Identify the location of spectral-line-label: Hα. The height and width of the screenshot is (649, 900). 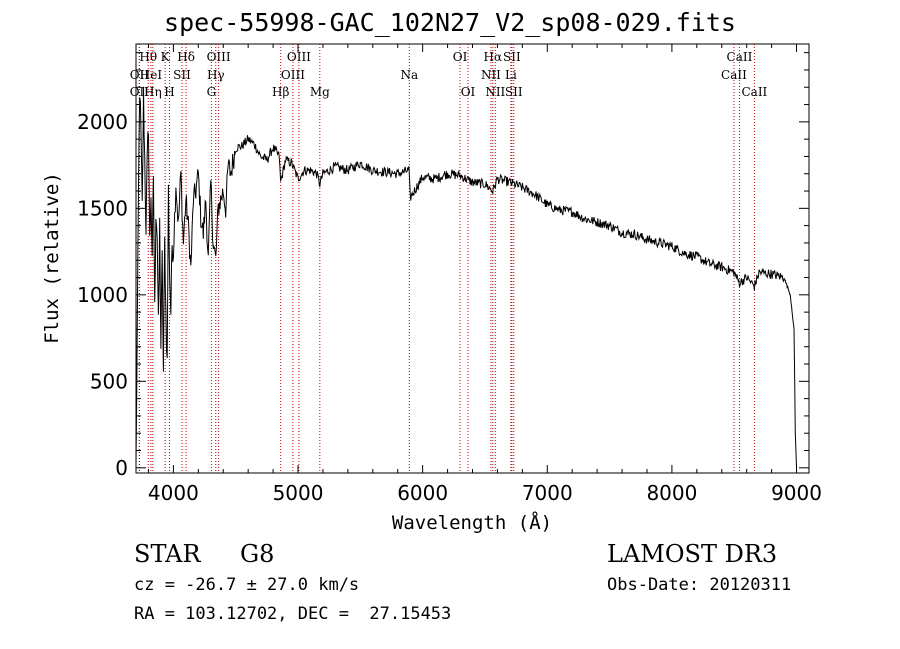
(493, 57).